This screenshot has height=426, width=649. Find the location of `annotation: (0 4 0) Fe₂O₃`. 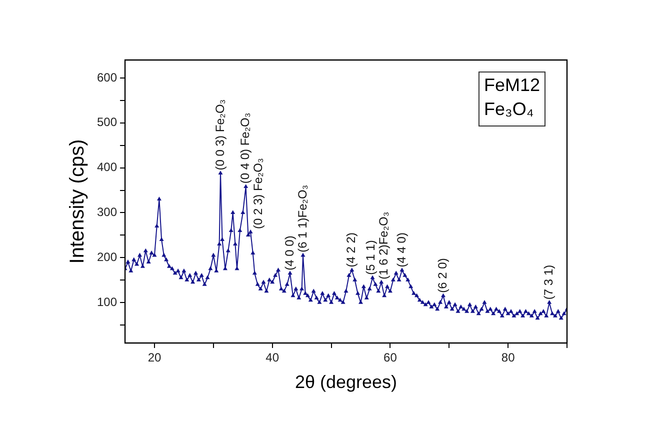

annotation: (0 4 0) Fe₂O₃ is located at coordinates (245, 148).